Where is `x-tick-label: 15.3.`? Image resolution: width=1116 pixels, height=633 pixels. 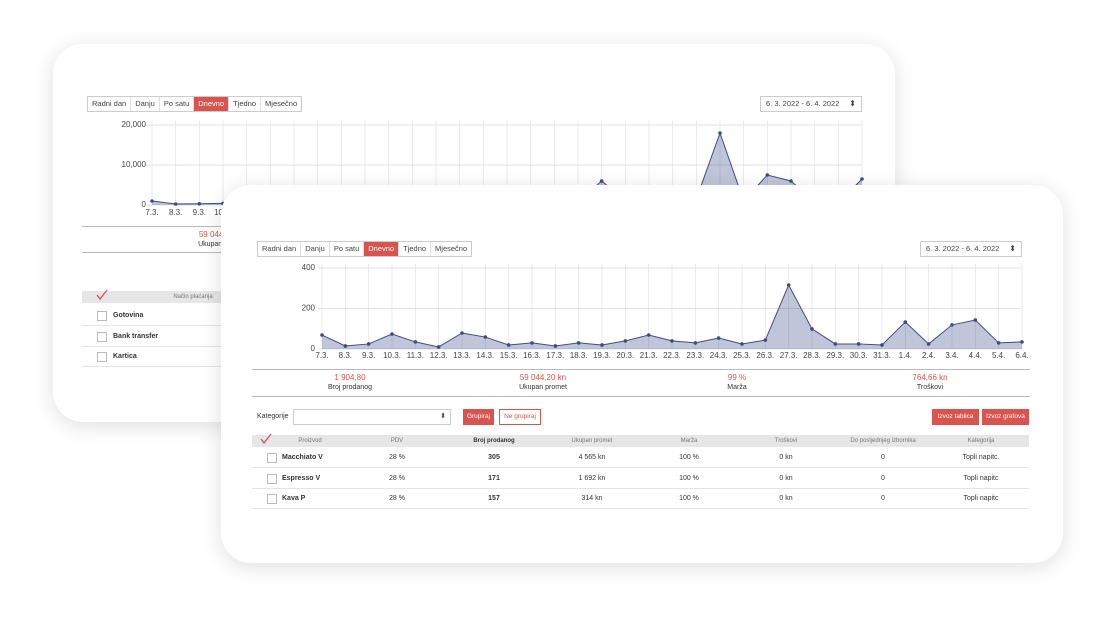
x-tick-label: 15.3. is located at coordinates (509, 355).